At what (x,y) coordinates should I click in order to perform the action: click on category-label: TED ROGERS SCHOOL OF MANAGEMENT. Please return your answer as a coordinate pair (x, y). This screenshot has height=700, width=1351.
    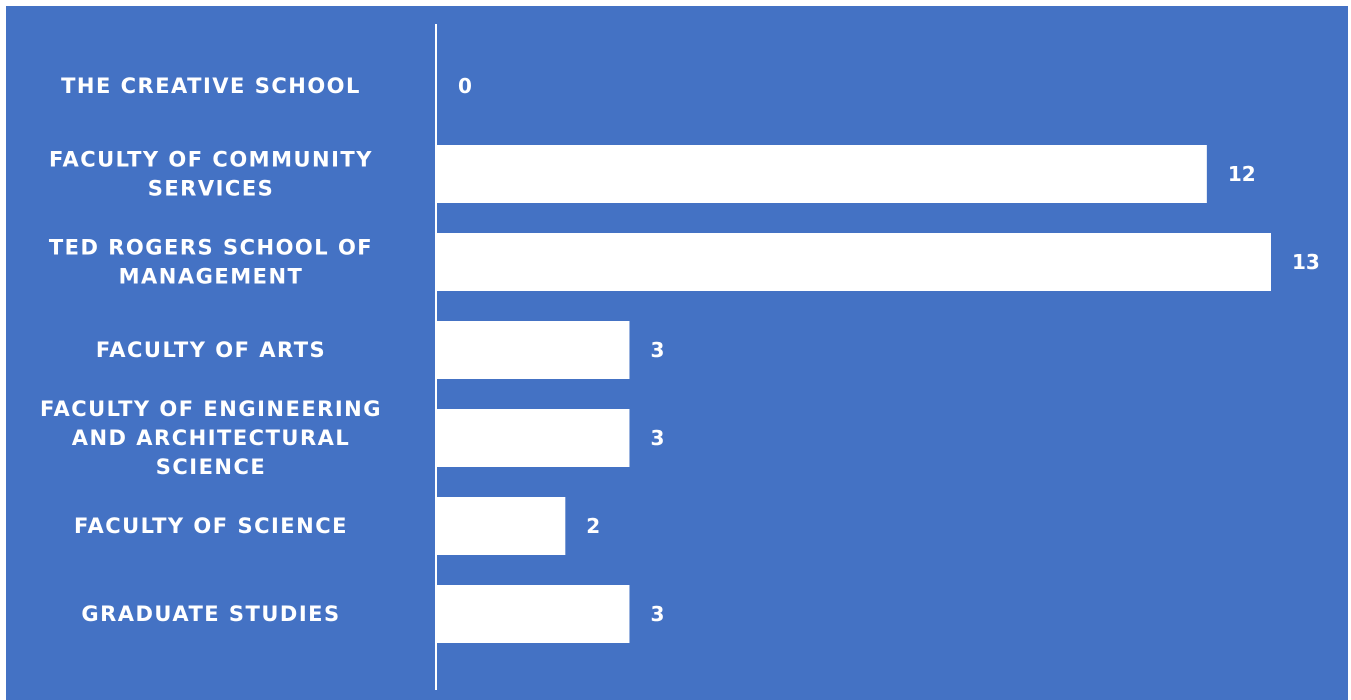
    Looking at the image, I should click on (211, 262).